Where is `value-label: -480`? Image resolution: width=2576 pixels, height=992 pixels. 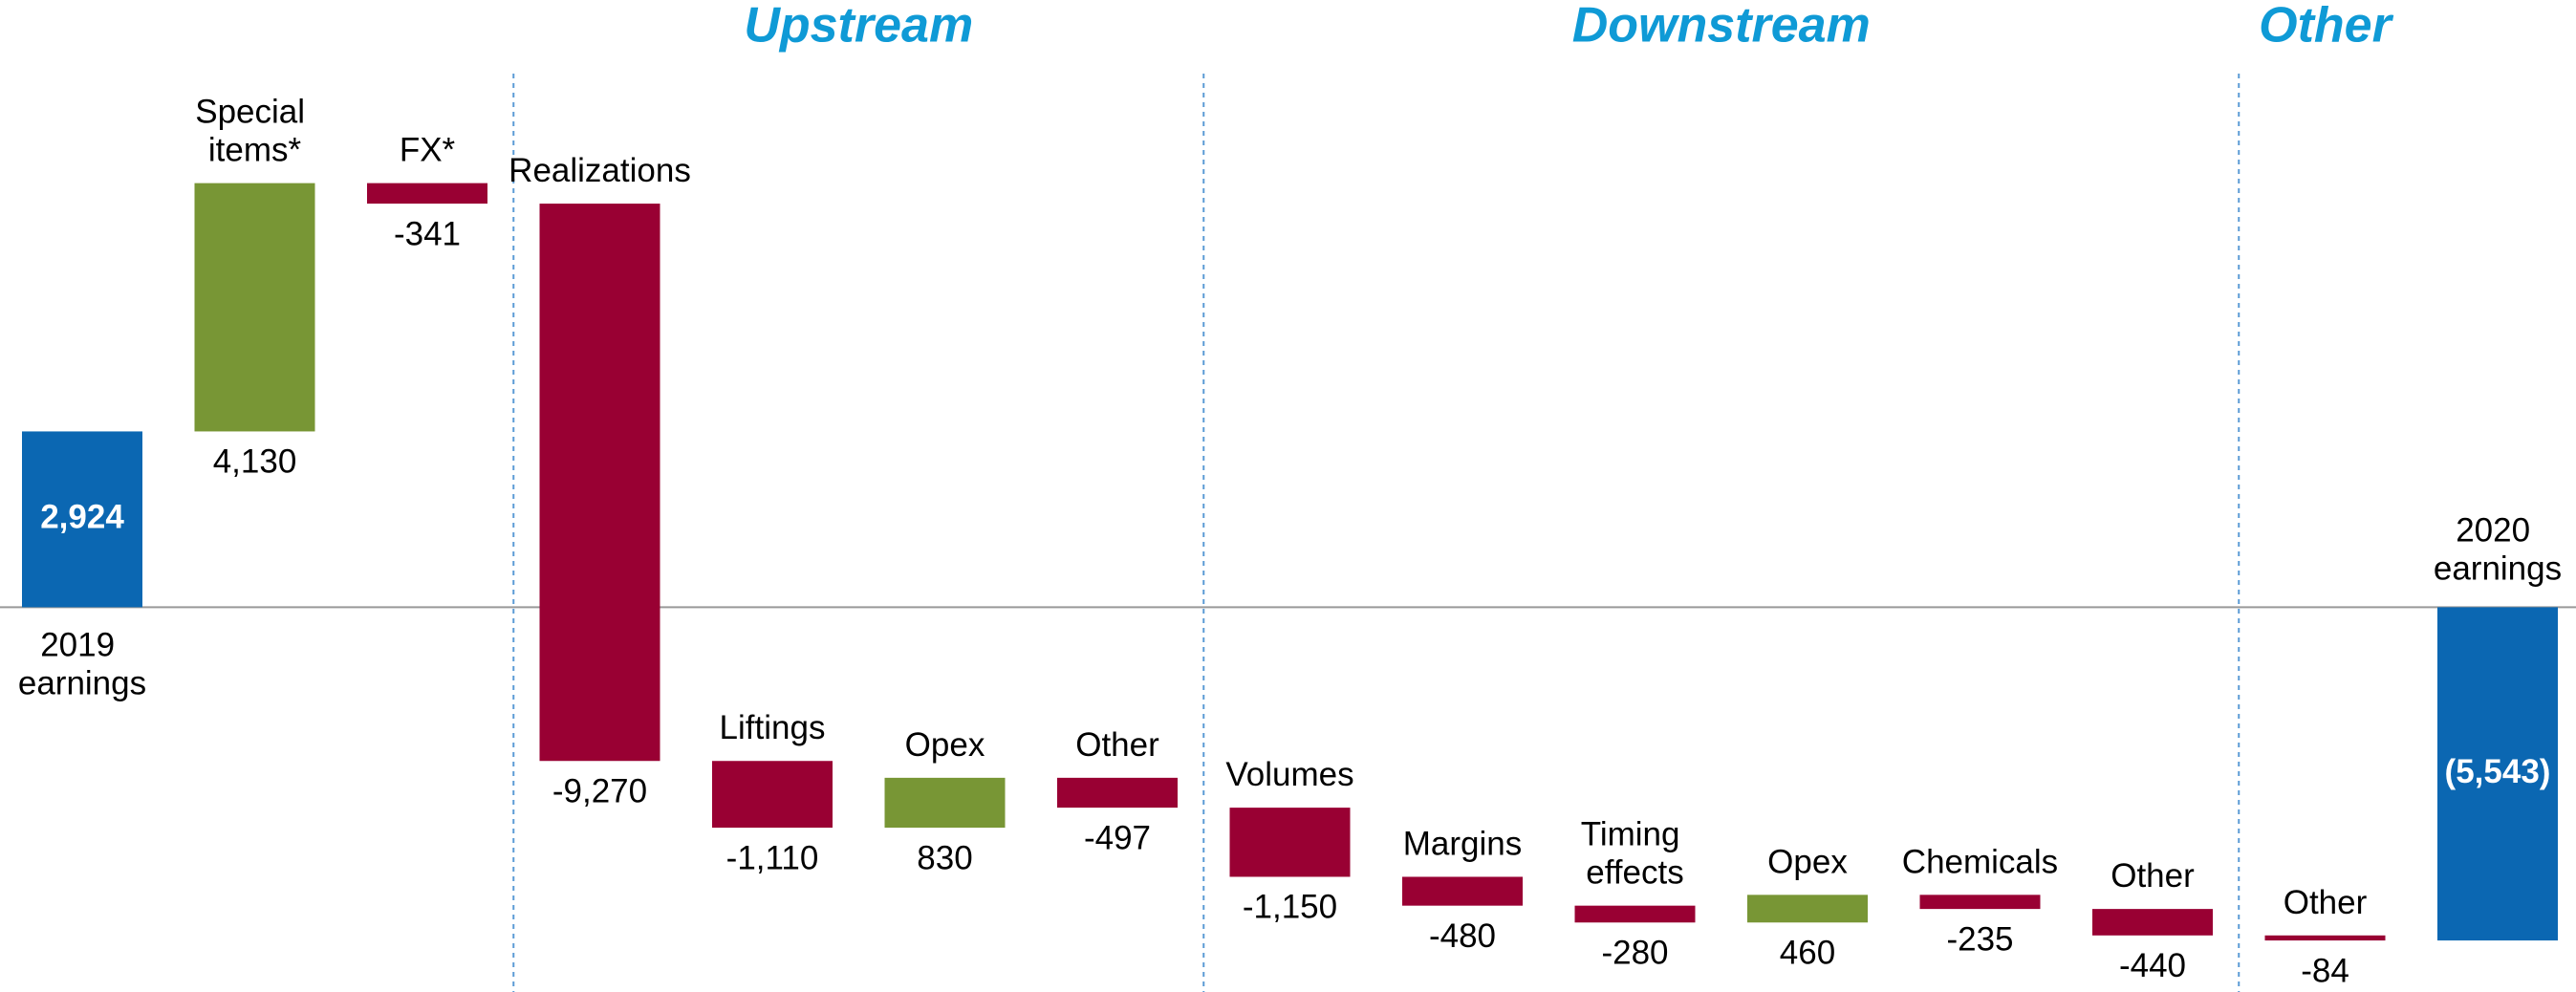 value-label: -480 is located at coordinates (1463, 936).